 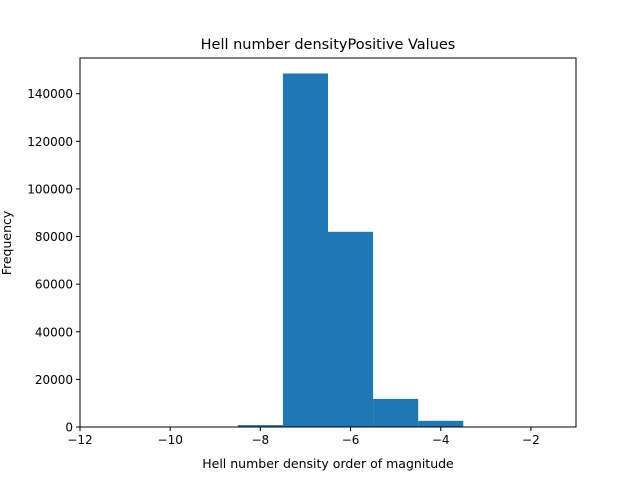 What do you see at coordinates (303, 437) in the screenshot?
I see `x-ticks-group: −12 −10 −8 −6 −4 −2` at bounding box center [303, 437].